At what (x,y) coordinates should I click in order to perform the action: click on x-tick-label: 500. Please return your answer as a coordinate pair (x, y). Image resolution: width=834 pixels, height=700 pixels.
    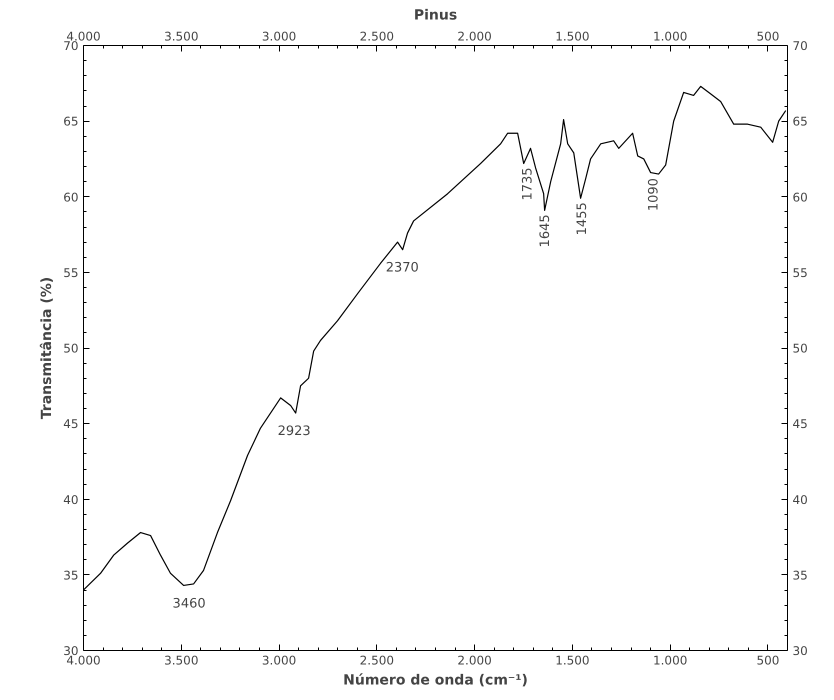
    Looking at the image, I should click on (768, 37).